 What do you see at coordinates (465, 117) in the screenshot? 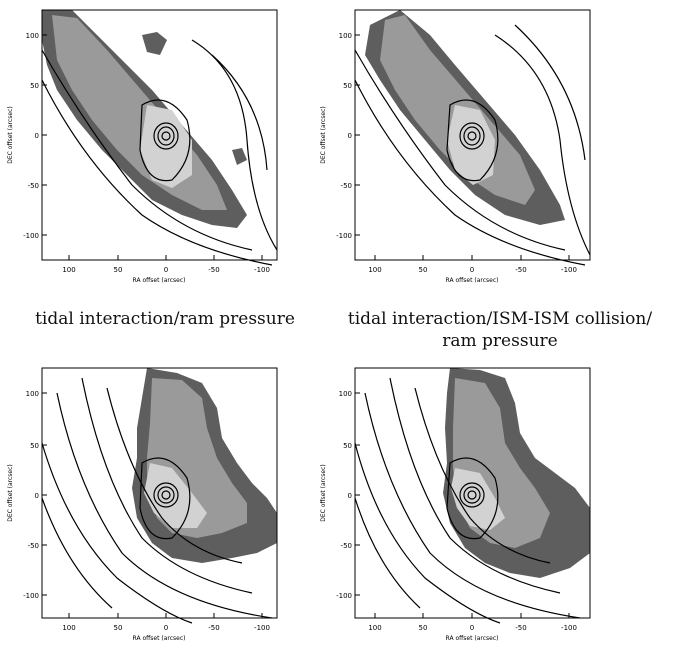
I see `grey-emission-top-right` at bounding box center [465, 117].